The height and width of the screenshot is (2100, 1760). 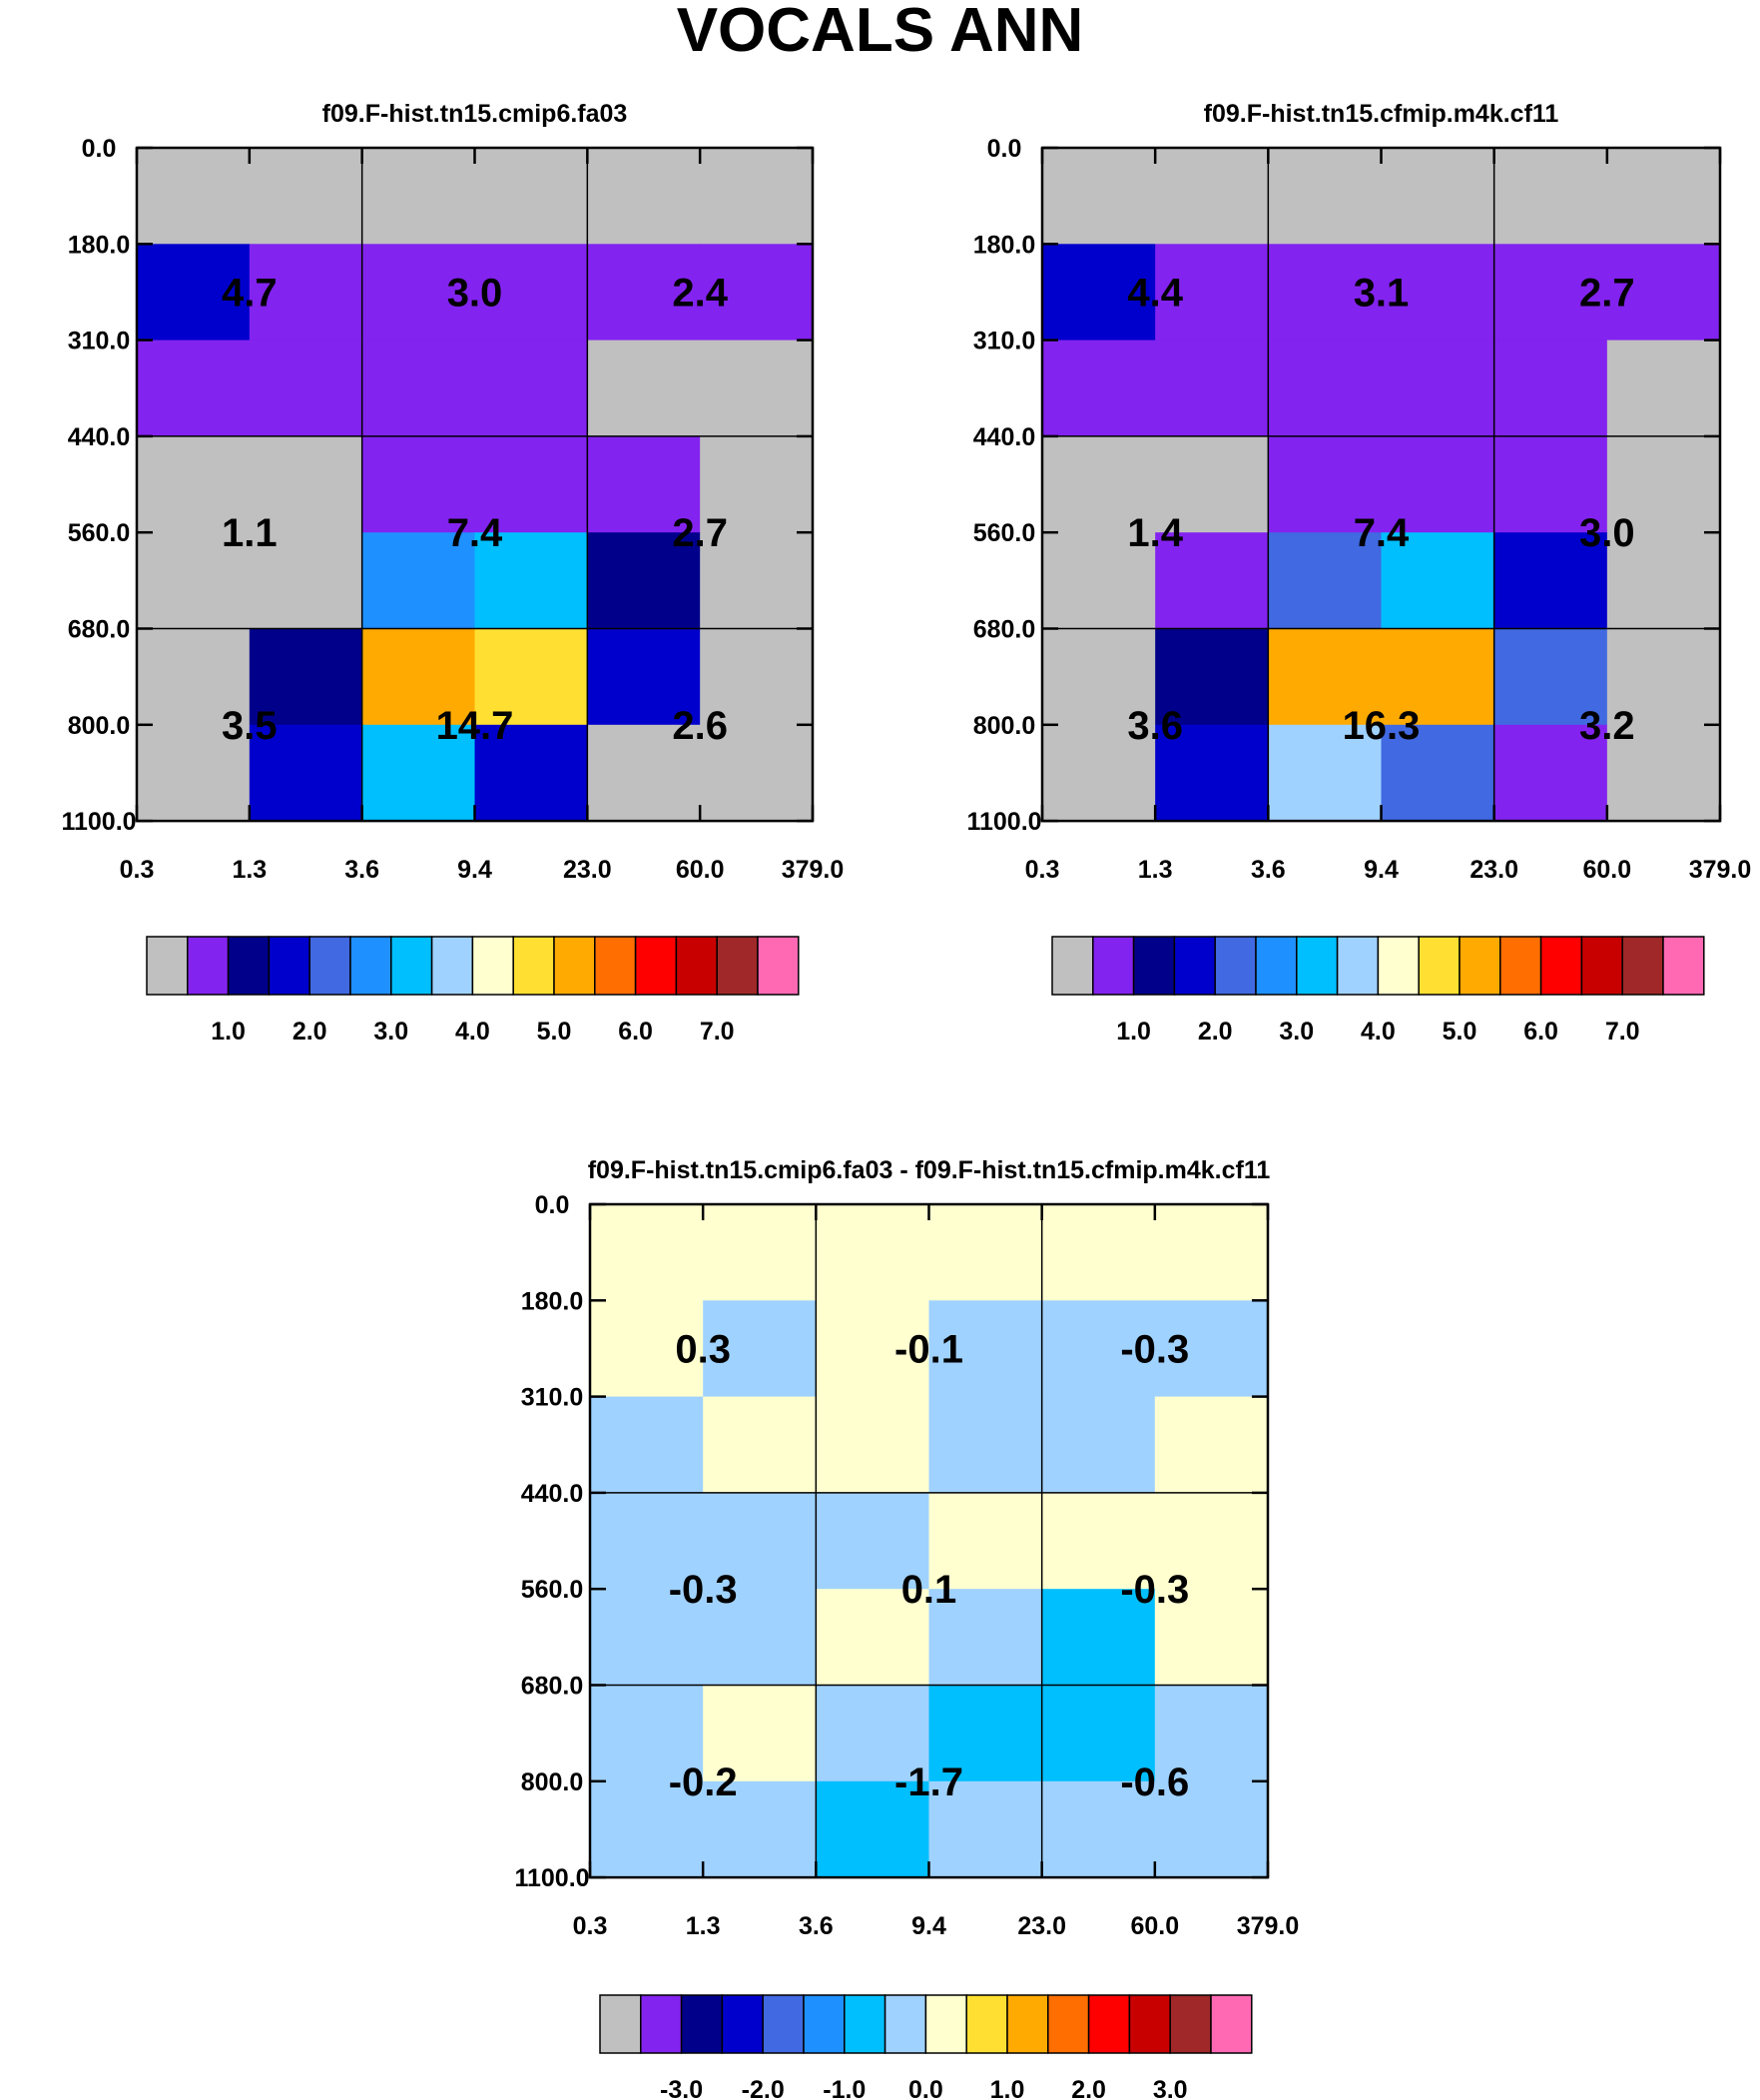 What do you see at coordinates (844, 2088) in the screenshot?
I see `colorbar-label: -1.0` at bounding box center [844, 2088].